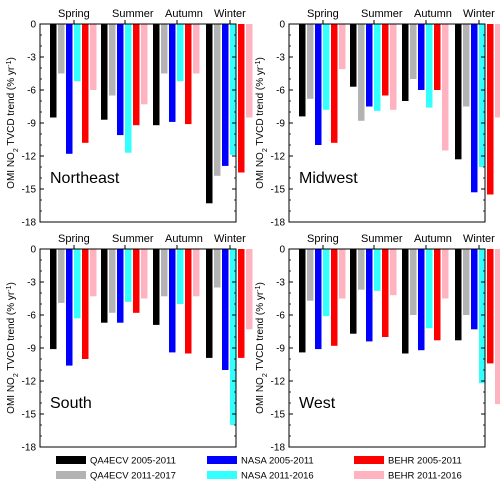 The height and width of the screenshot is (488, 500). I want to click on legend-label: NASA 2011-2016, so click(277, 476).